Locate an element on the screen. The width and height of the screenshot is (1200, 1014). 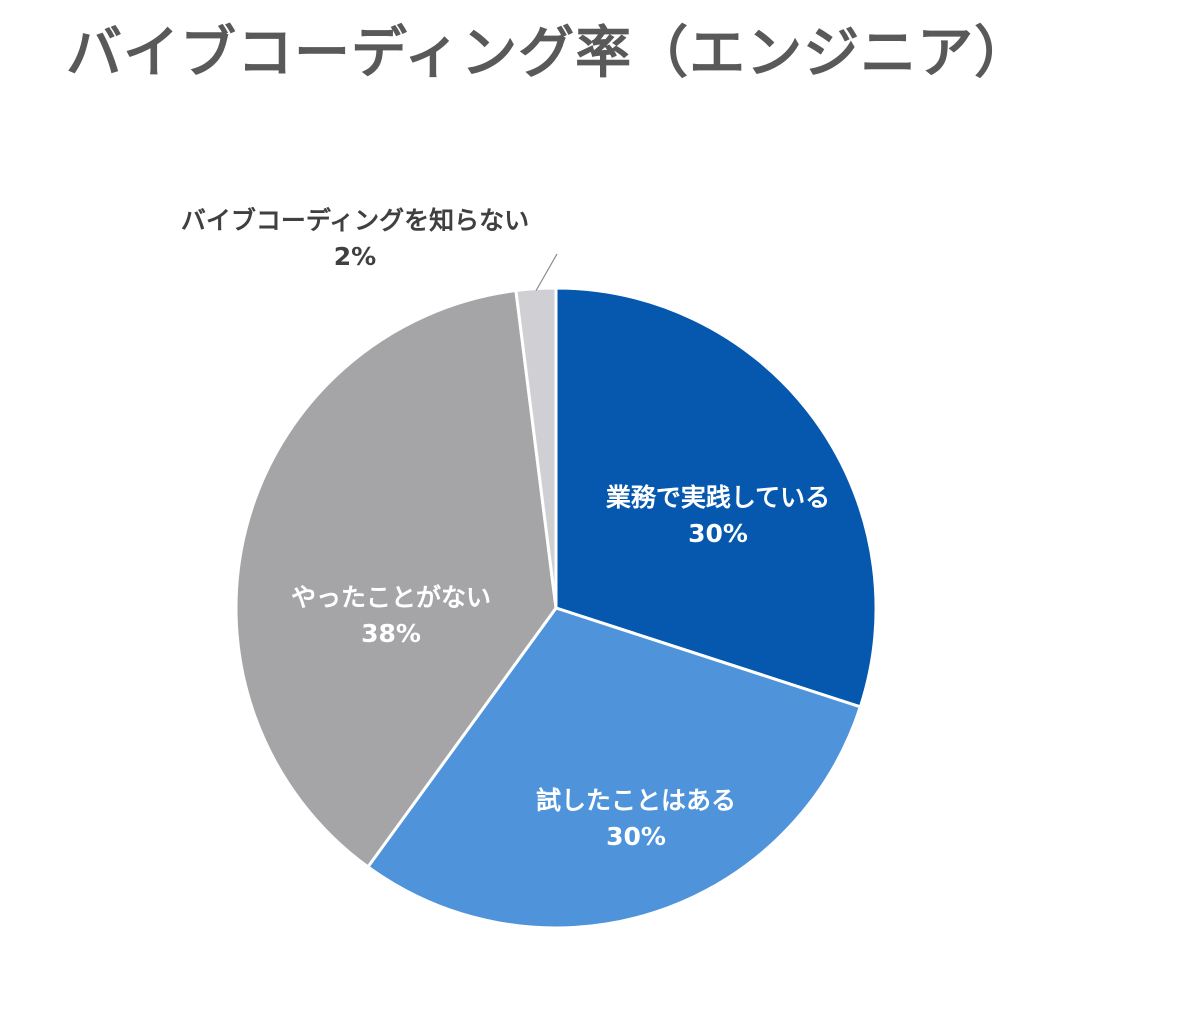
slice-label: 試したことはある is located at coordinates (636, 800).